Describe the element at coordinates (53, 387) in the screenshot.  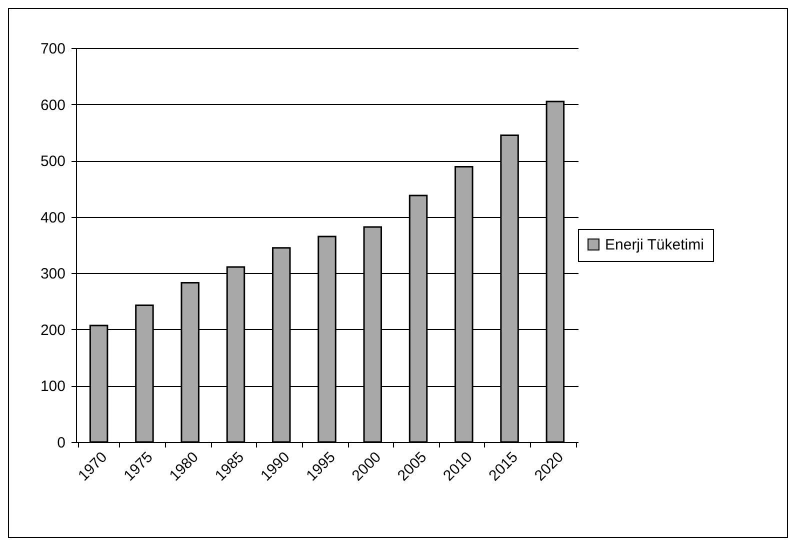
I see `y-tick-label: 100` at that location.